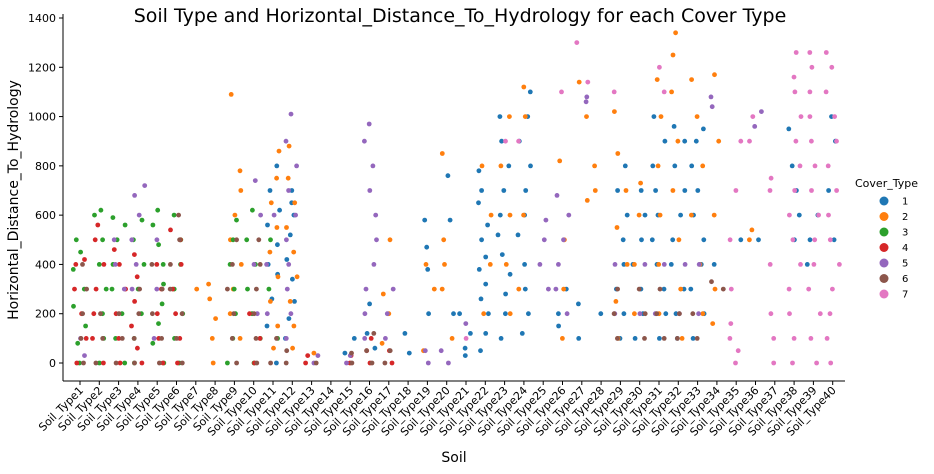  I want to click on y-tick-label: 400, so click(45, 264).